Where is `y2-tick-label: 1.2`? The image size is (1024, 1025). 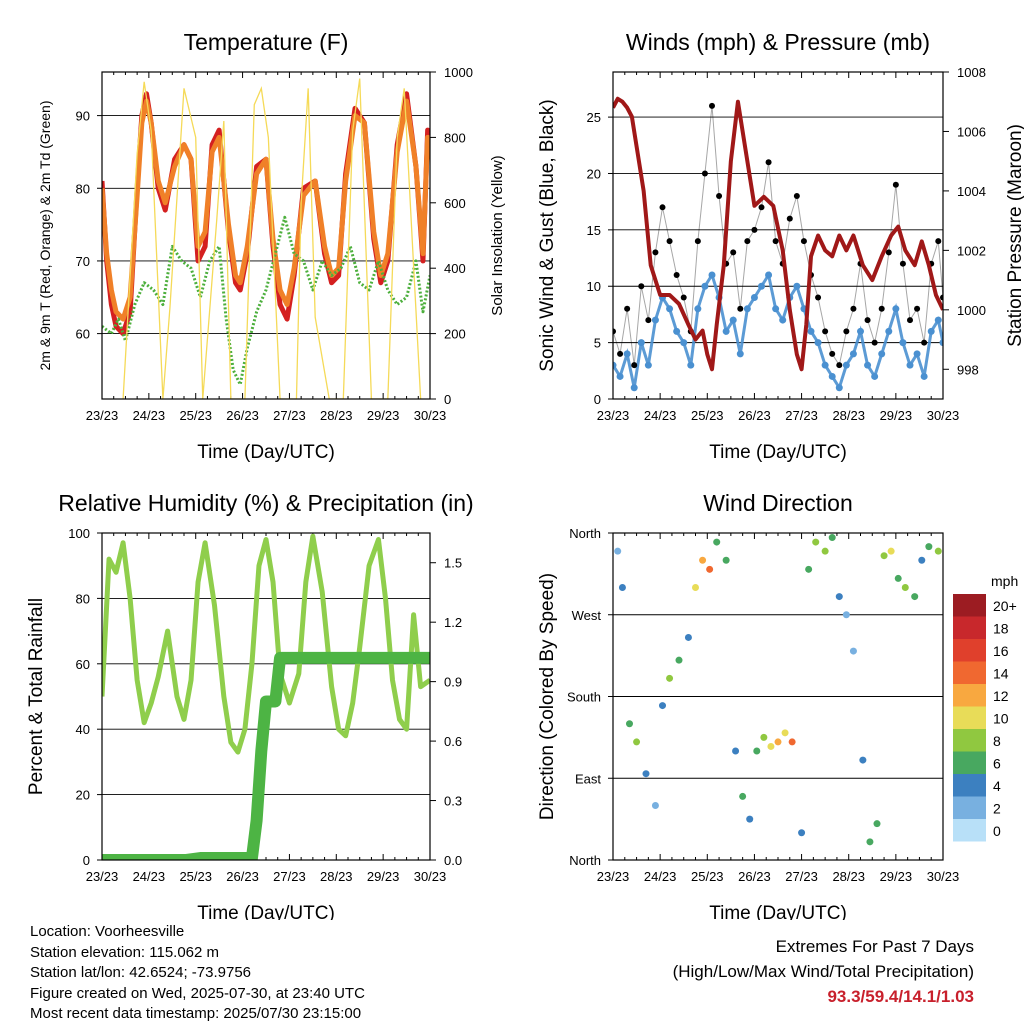 y2-tick-label: 1.2 is located at coordinates (453, 622).